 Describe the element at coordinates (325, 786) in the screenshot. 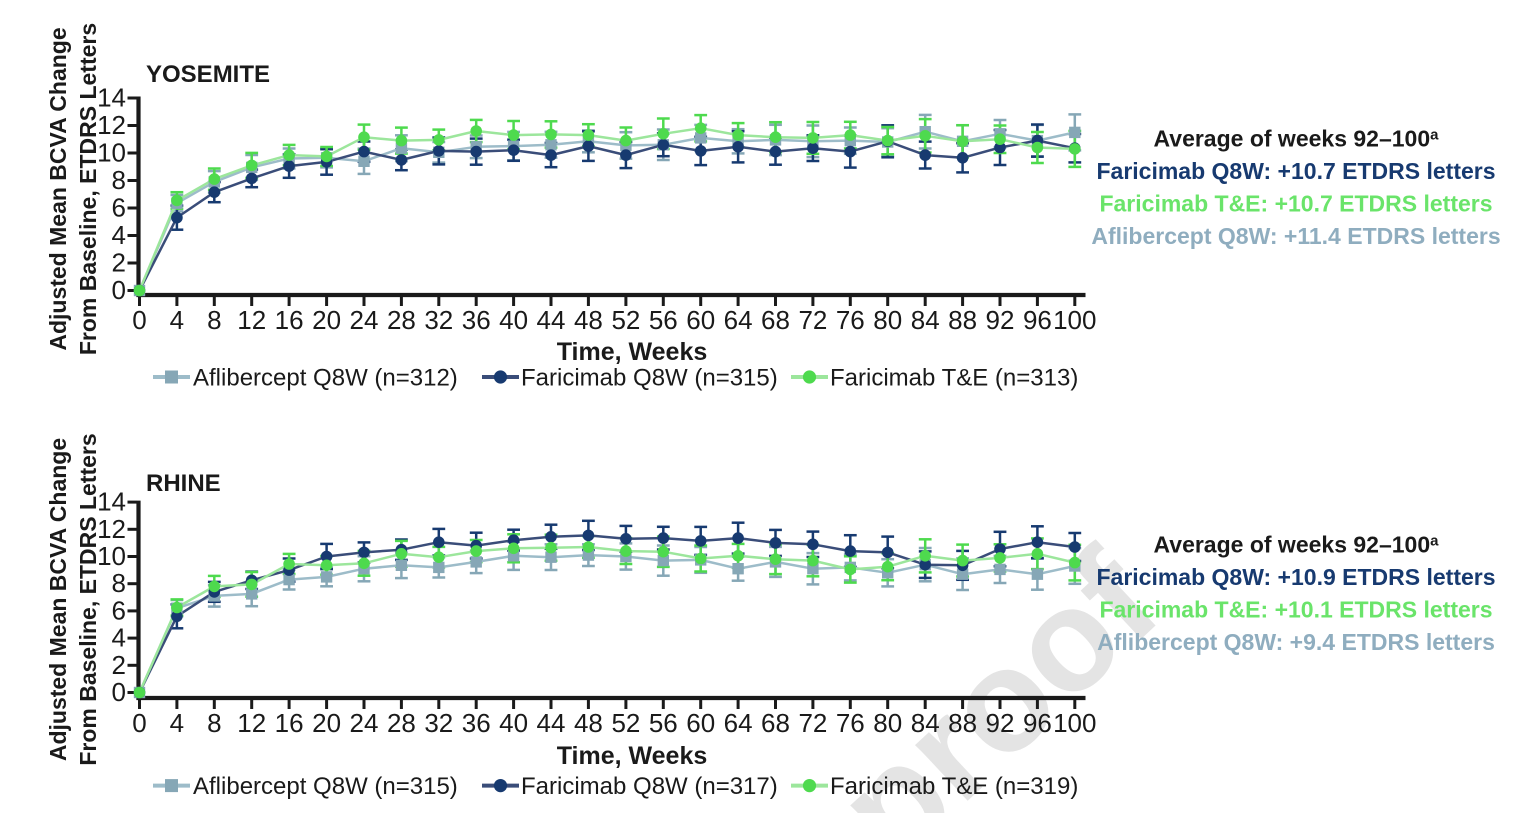

I see `svg-text: Aflibercept Q8W (n=315)` at that location.